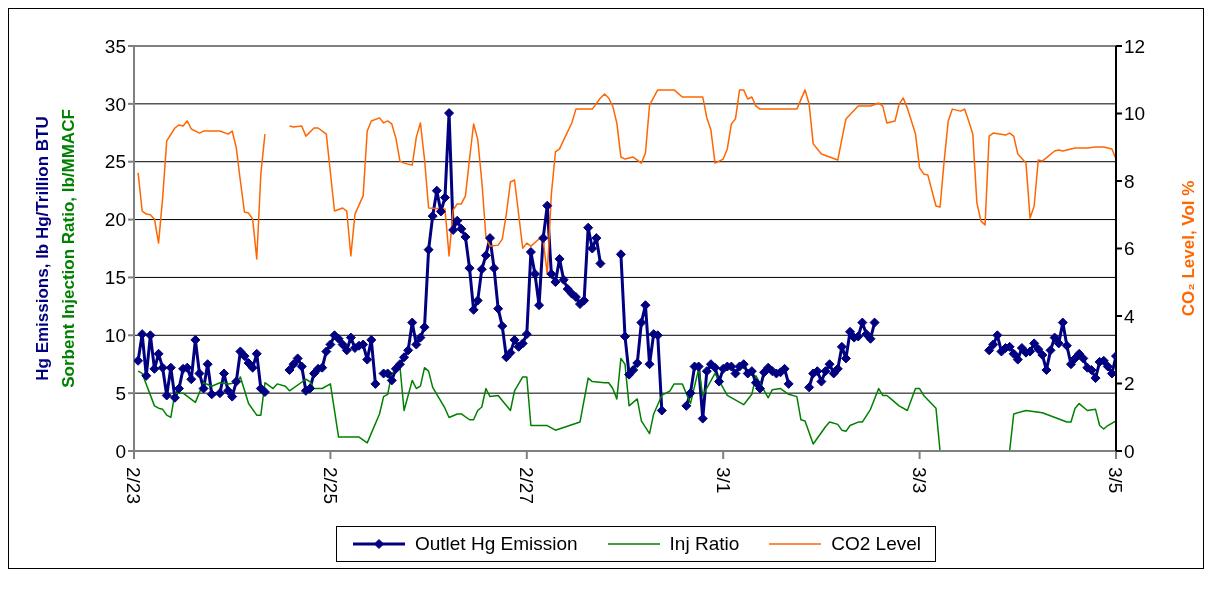  I want to click on y2-tick-label: 8, so click(1129, 181).